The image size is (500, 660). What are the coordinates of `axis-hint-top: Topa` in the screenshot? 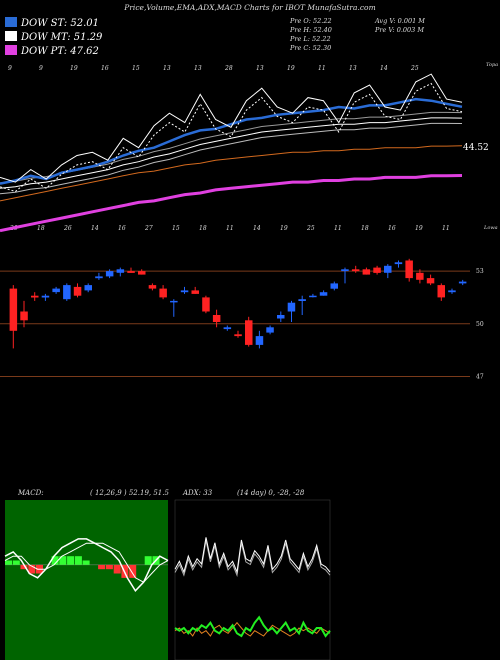 It's located at (492, 65).